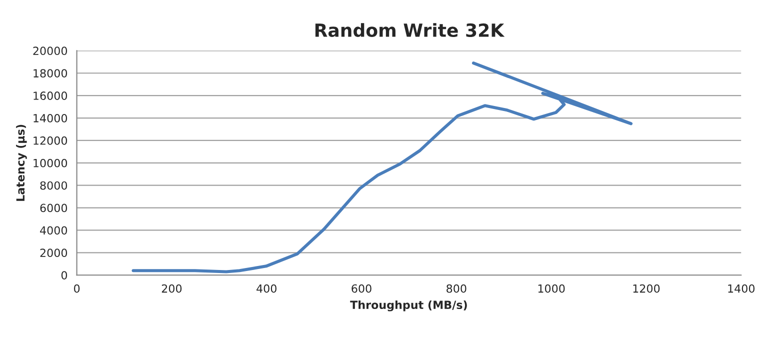 This screenshot has height=362, width=768. What do you see at coordinates (54, 253) in the screenshot?
I see `y-tick-label: 2000` at bounding box center [54, 253].